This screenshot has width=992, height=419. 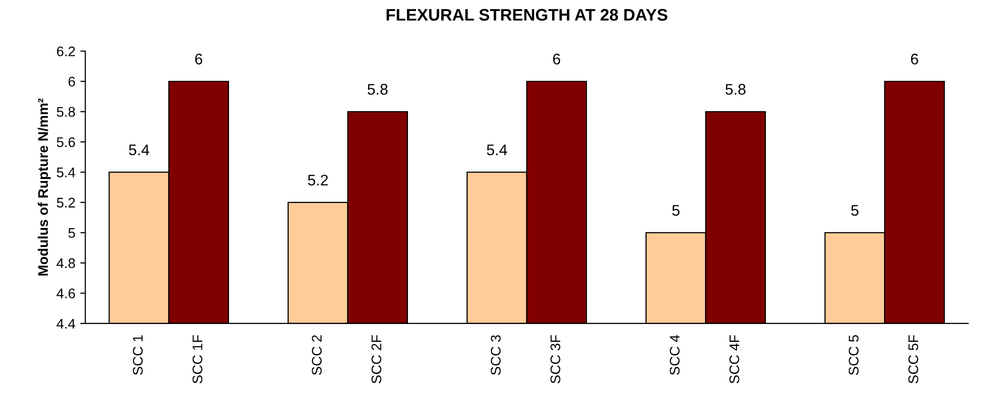 What do you see at coordinates (197, 359) in the screenshot?
I see `x-tick-label: SCC 1F` at bounding box center [197, 359].